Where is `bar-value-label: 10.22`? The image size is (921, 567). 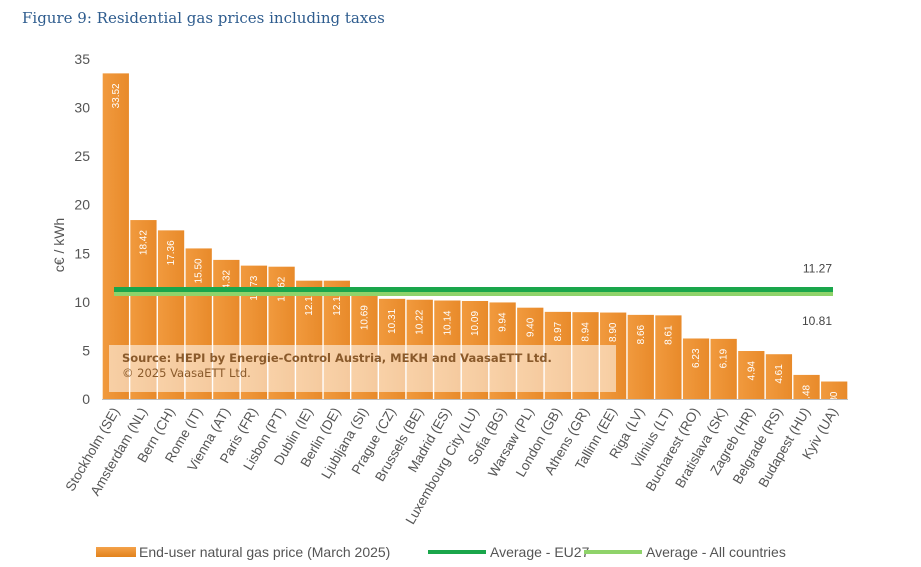 bar-value-label: 10.22 is located at coordinates (420, 321).